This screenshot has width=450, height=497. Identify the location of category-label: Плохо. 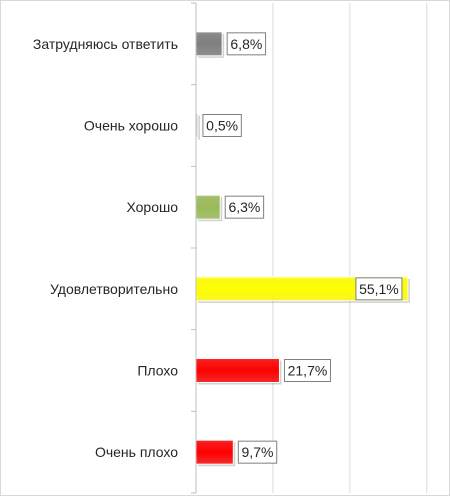
(157, 371).